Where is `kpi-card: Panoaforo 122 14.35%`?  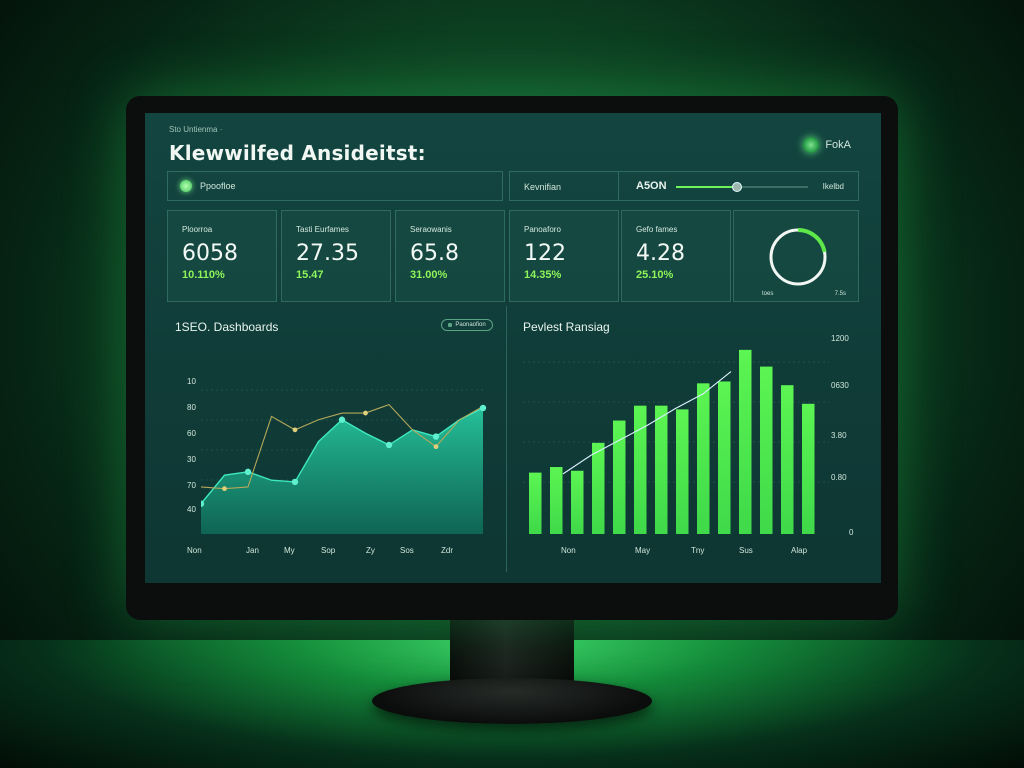 kpi-card: Panoaforo 122 14.35% is located at coordinates (564, 256).